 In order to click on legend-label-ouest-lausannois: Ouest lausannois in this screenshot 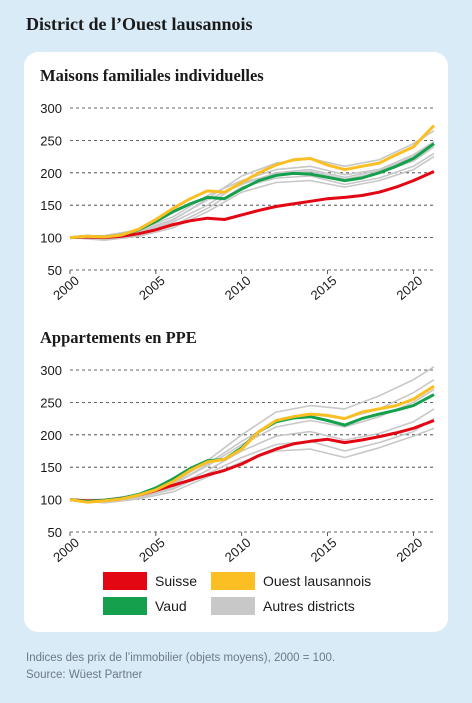, I will do `click(317, 581)`.